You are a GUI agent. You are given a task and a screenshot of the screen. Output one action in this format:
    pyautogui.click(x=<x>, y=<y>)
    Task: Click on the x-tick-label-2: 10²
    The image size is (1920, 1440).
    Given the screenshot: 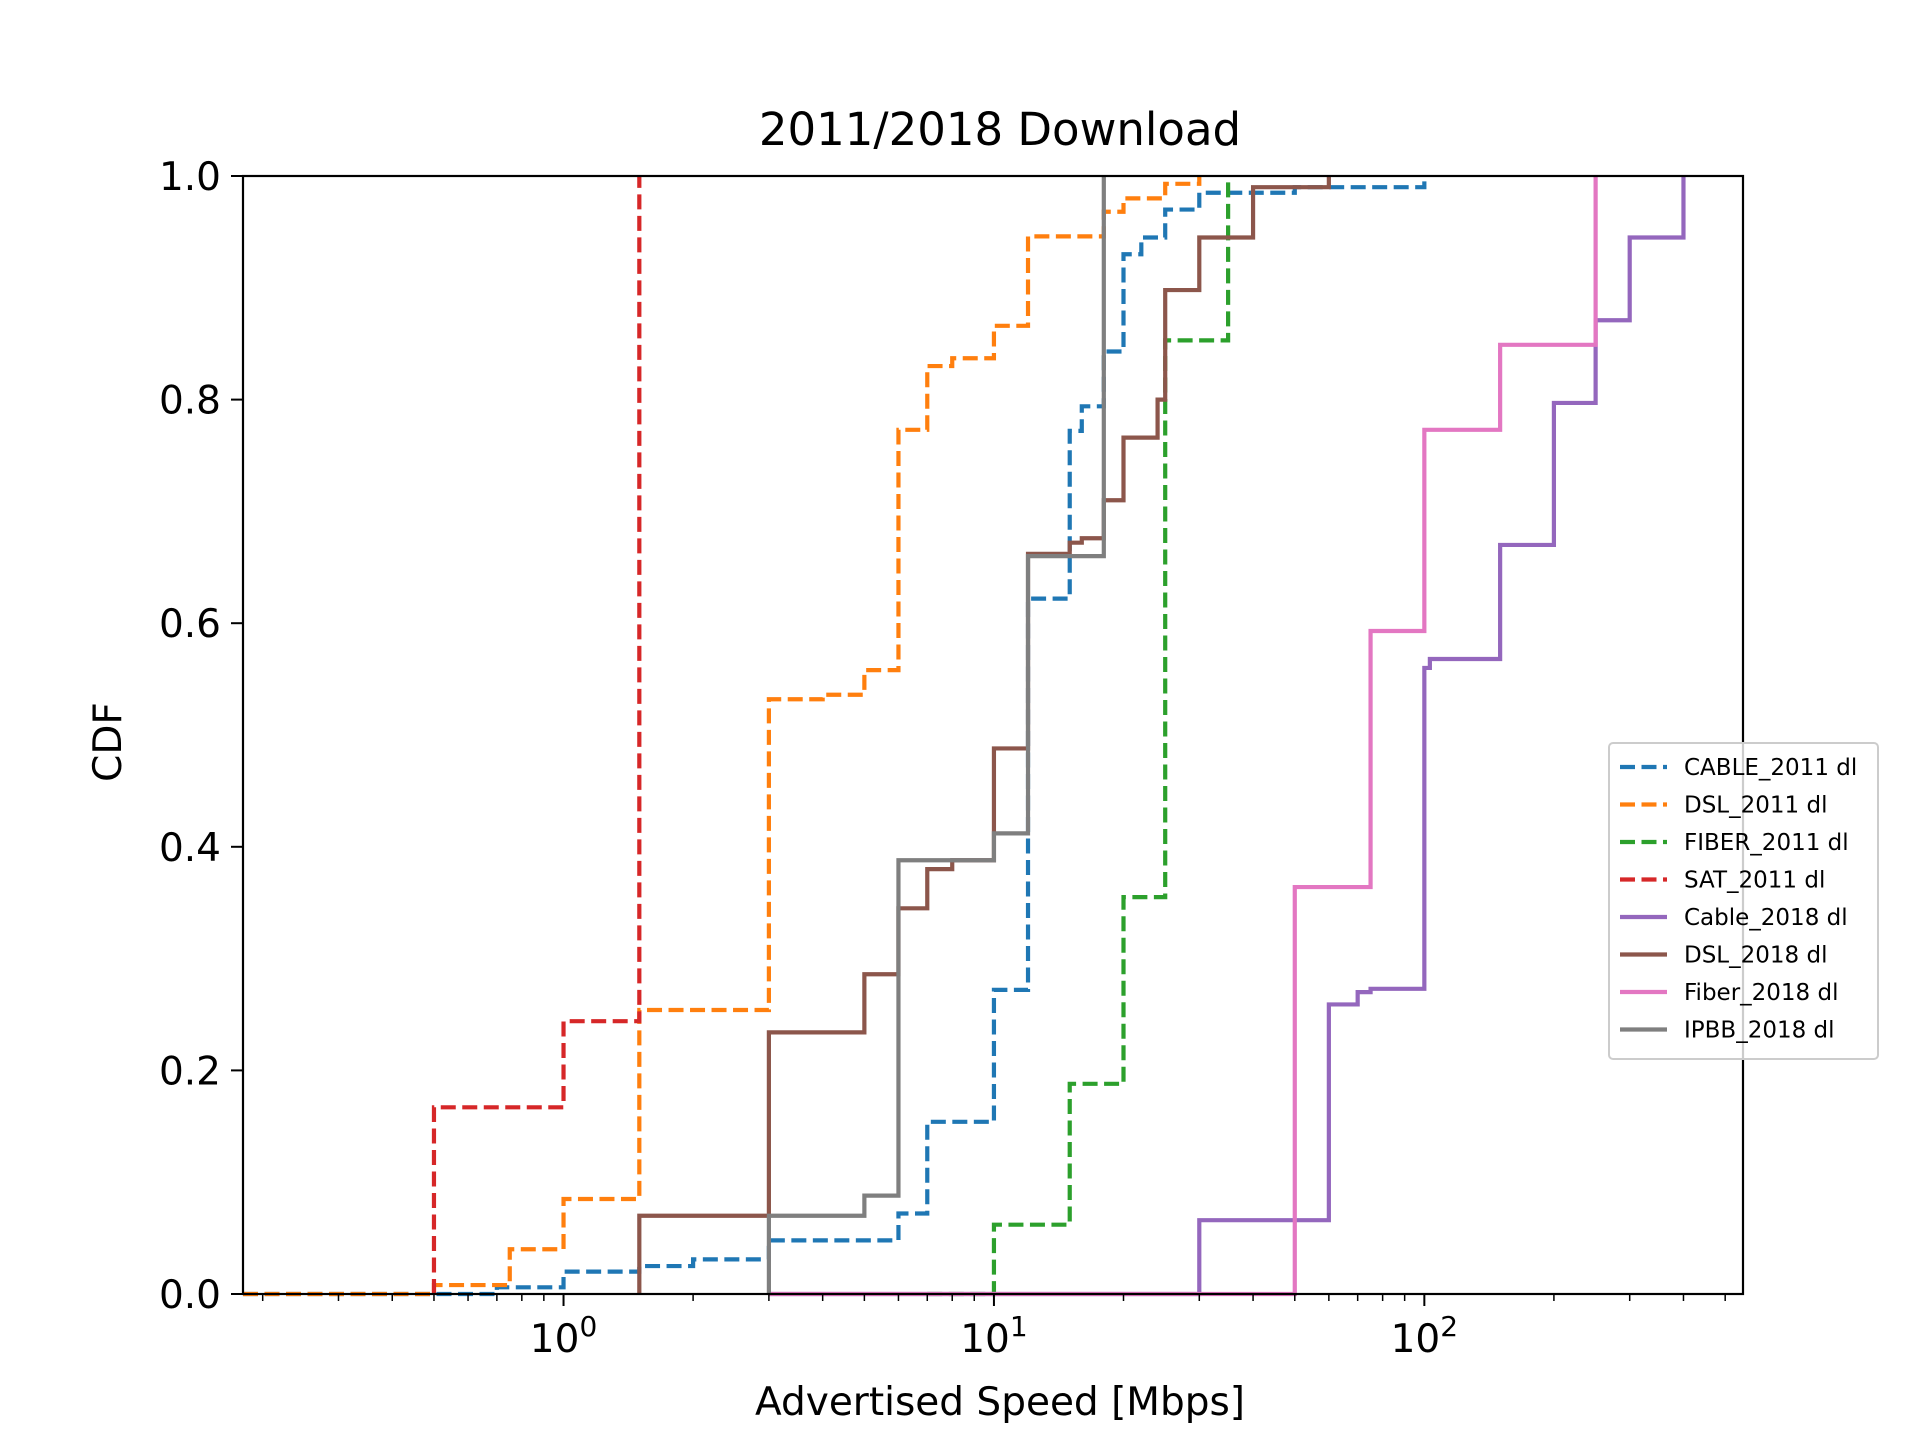 What is the action you would take?
    pyautogui.click(x=1424, y=1336)
    